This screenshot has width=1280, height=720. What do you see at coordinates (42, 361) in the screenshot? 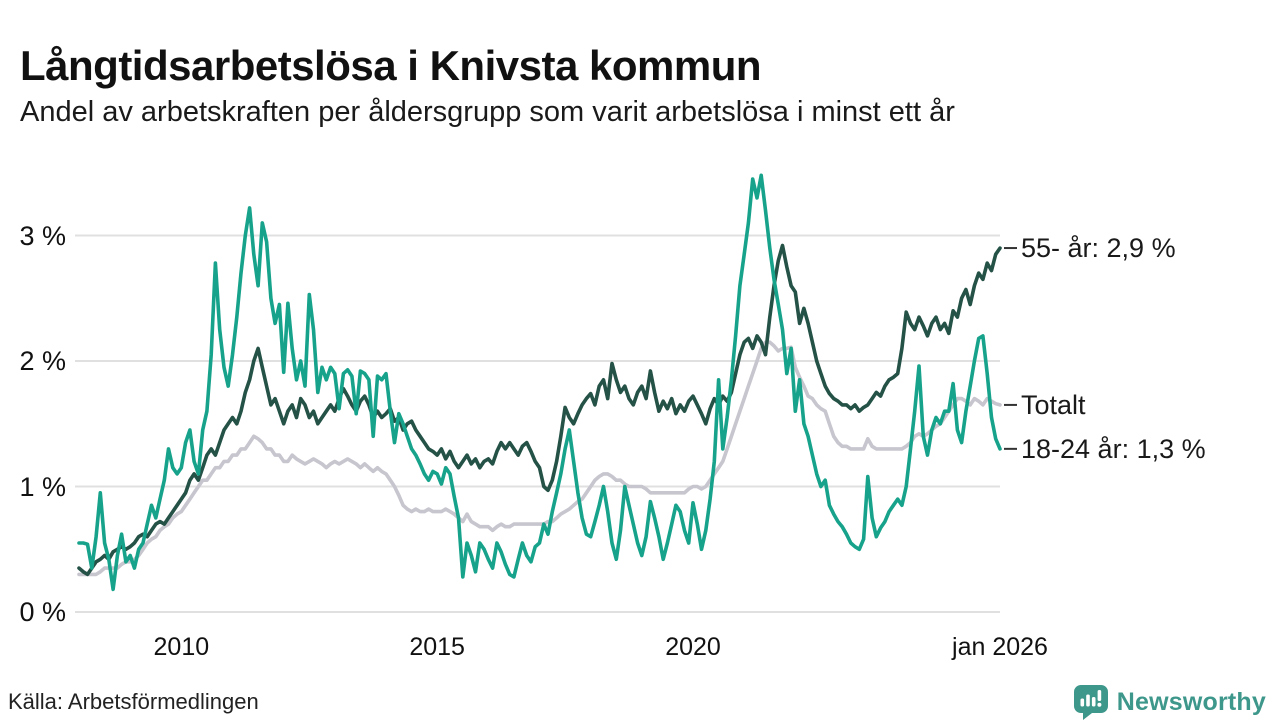
I see `y-axis-tick-label: 2 %` at bounding box center [42, 361].